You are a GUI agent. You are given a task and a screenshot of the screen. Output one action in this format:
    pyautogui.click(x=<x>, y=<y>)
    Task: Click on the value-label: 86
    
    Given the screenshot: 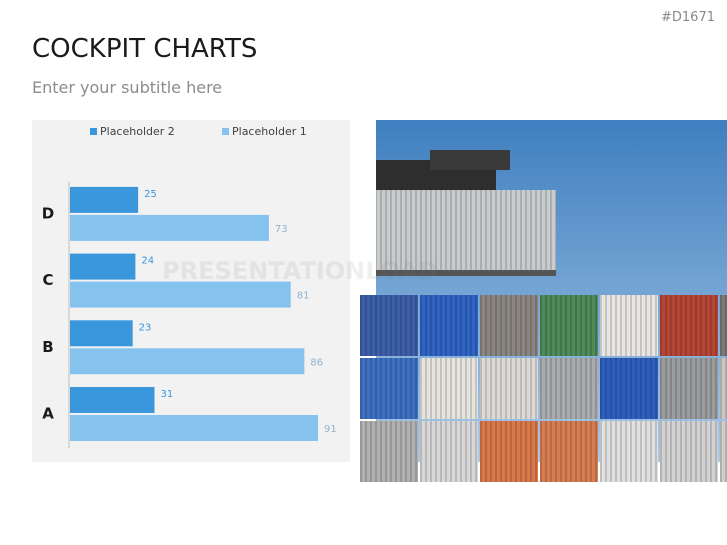 What is the action you would take?
    pyautogui.click(x=316, y=362)
    